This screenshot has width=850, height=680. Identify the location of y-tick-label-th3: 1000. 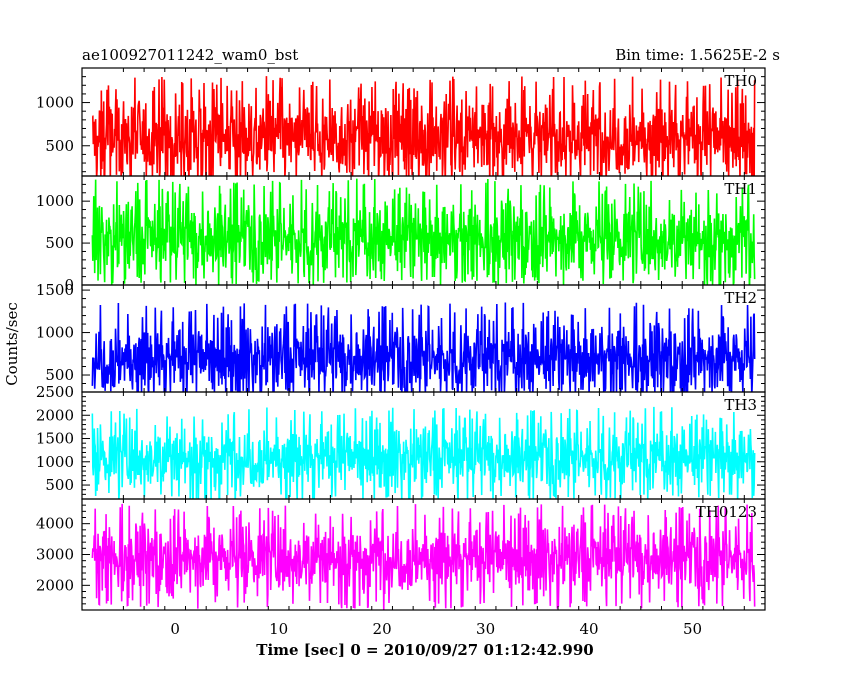
(55, 462).